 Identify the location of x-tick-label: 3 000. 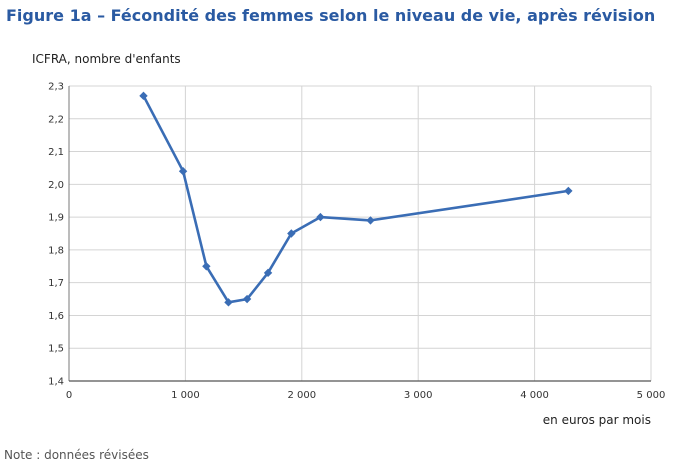
(418, 395).